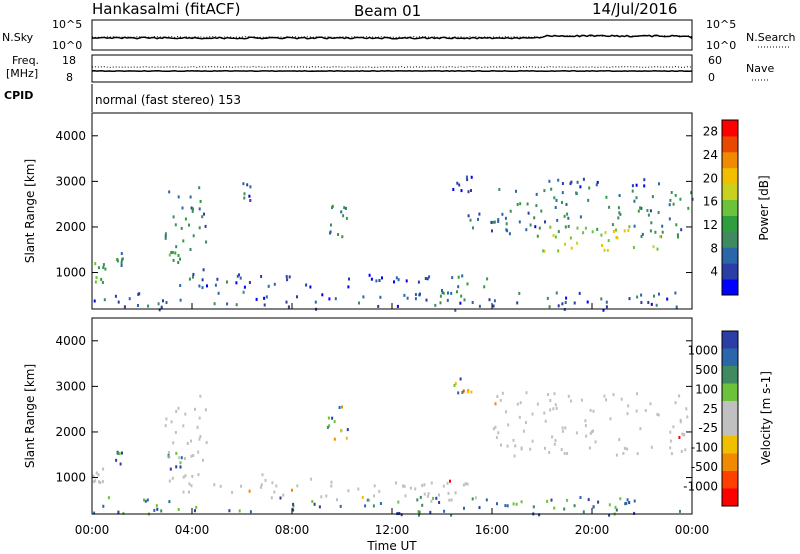 The image size is (800, 554). I want to click on x-tick-label: 20:00, so click(592, 530).